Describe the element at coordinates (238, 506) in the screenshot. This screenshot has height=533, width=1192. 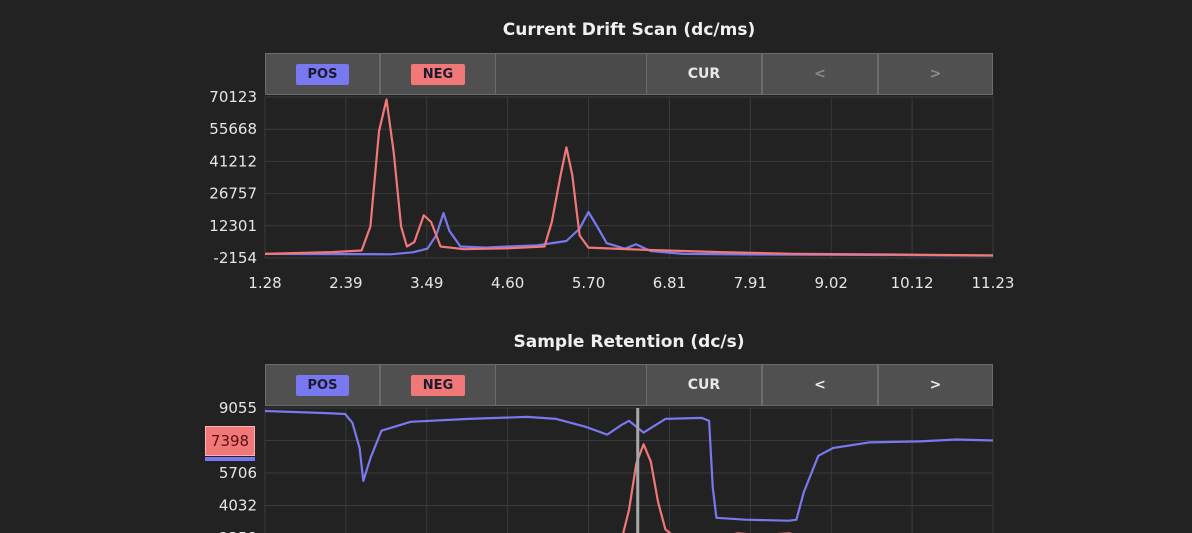
I see `y-tick-label: 4032` at that location.